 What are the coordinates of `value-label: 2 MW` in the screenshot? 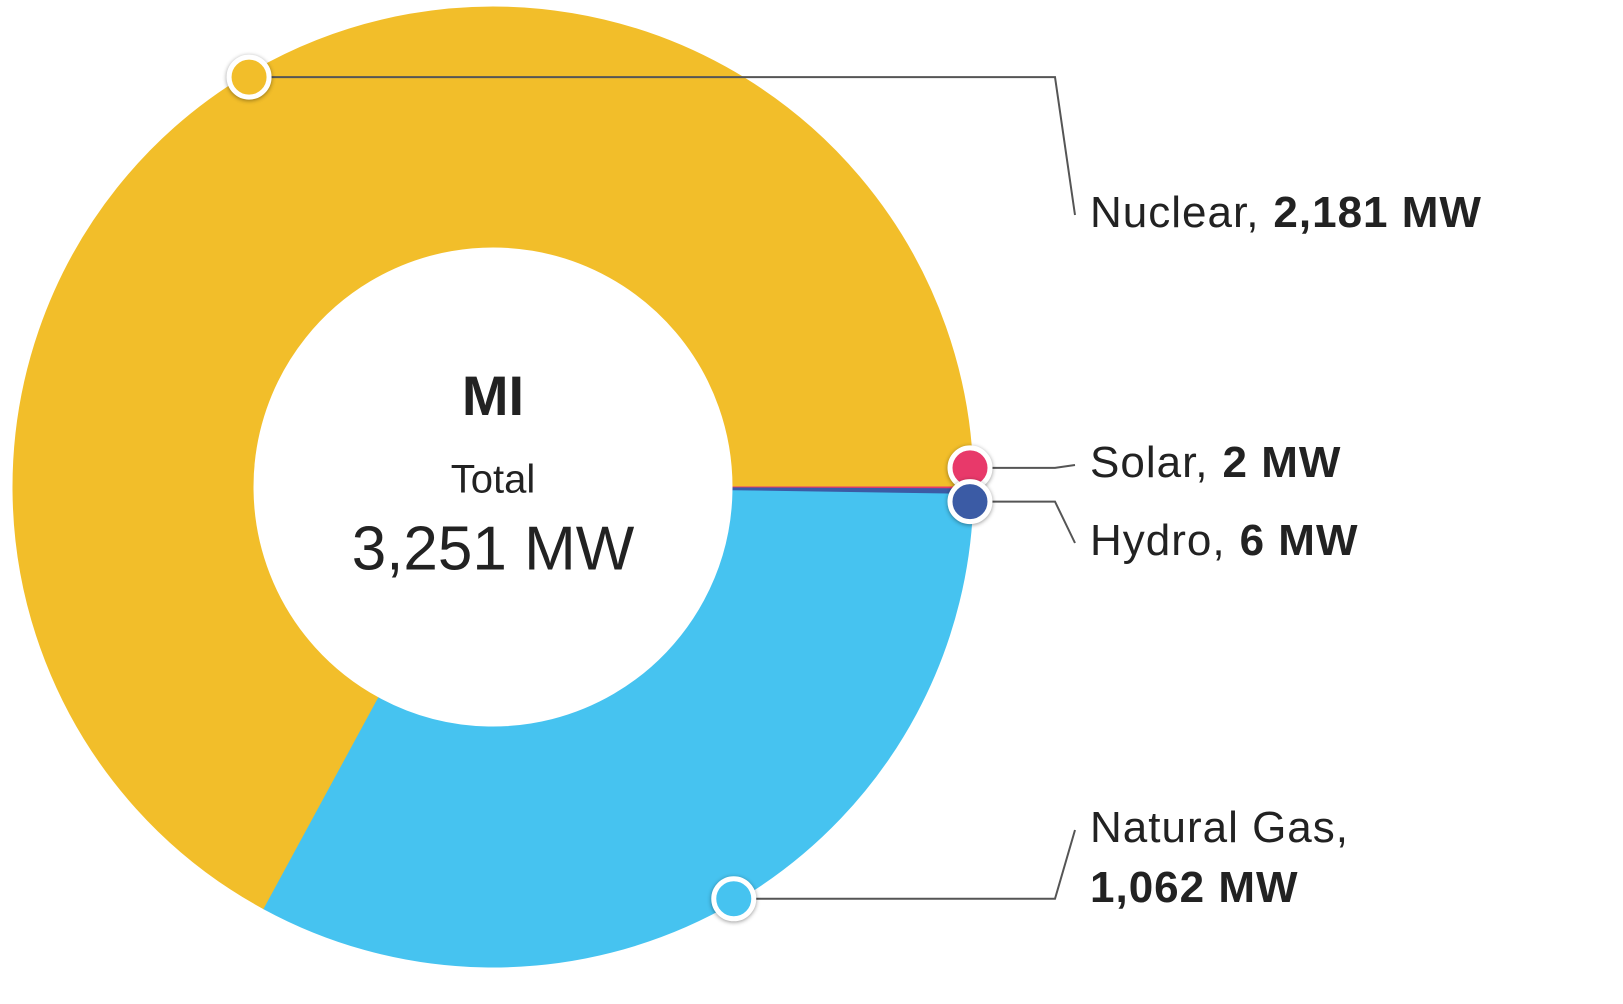 It's located at (1282, 462).